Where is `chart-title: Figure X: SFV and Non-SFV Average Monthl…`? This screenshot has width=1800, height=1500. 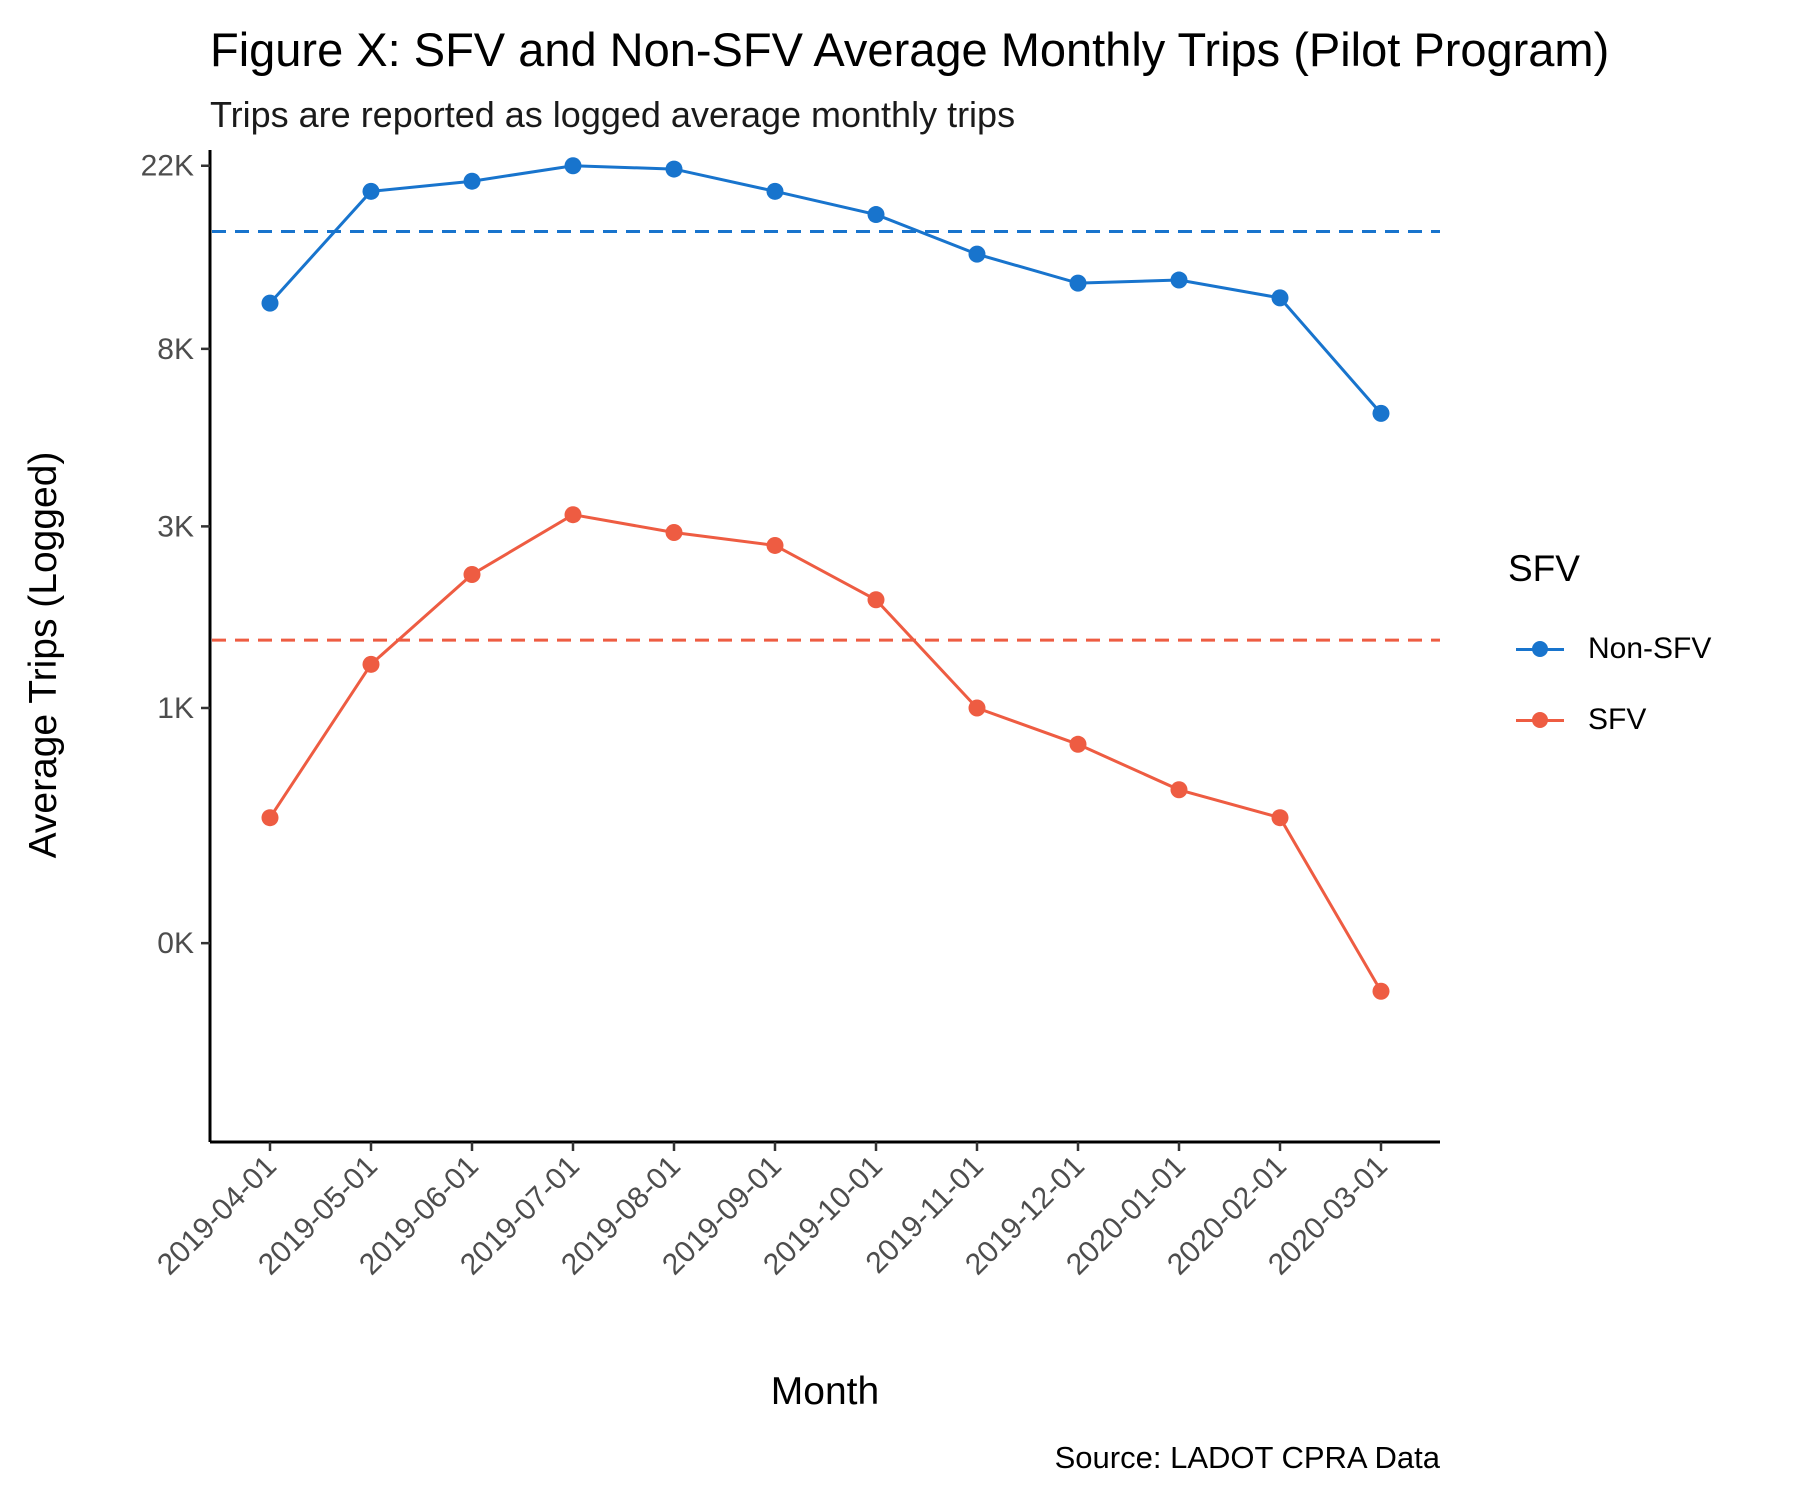
chart-title: Figure X: SFV and Non-SFV Average Monthl… is located at coordinates (910, 49).